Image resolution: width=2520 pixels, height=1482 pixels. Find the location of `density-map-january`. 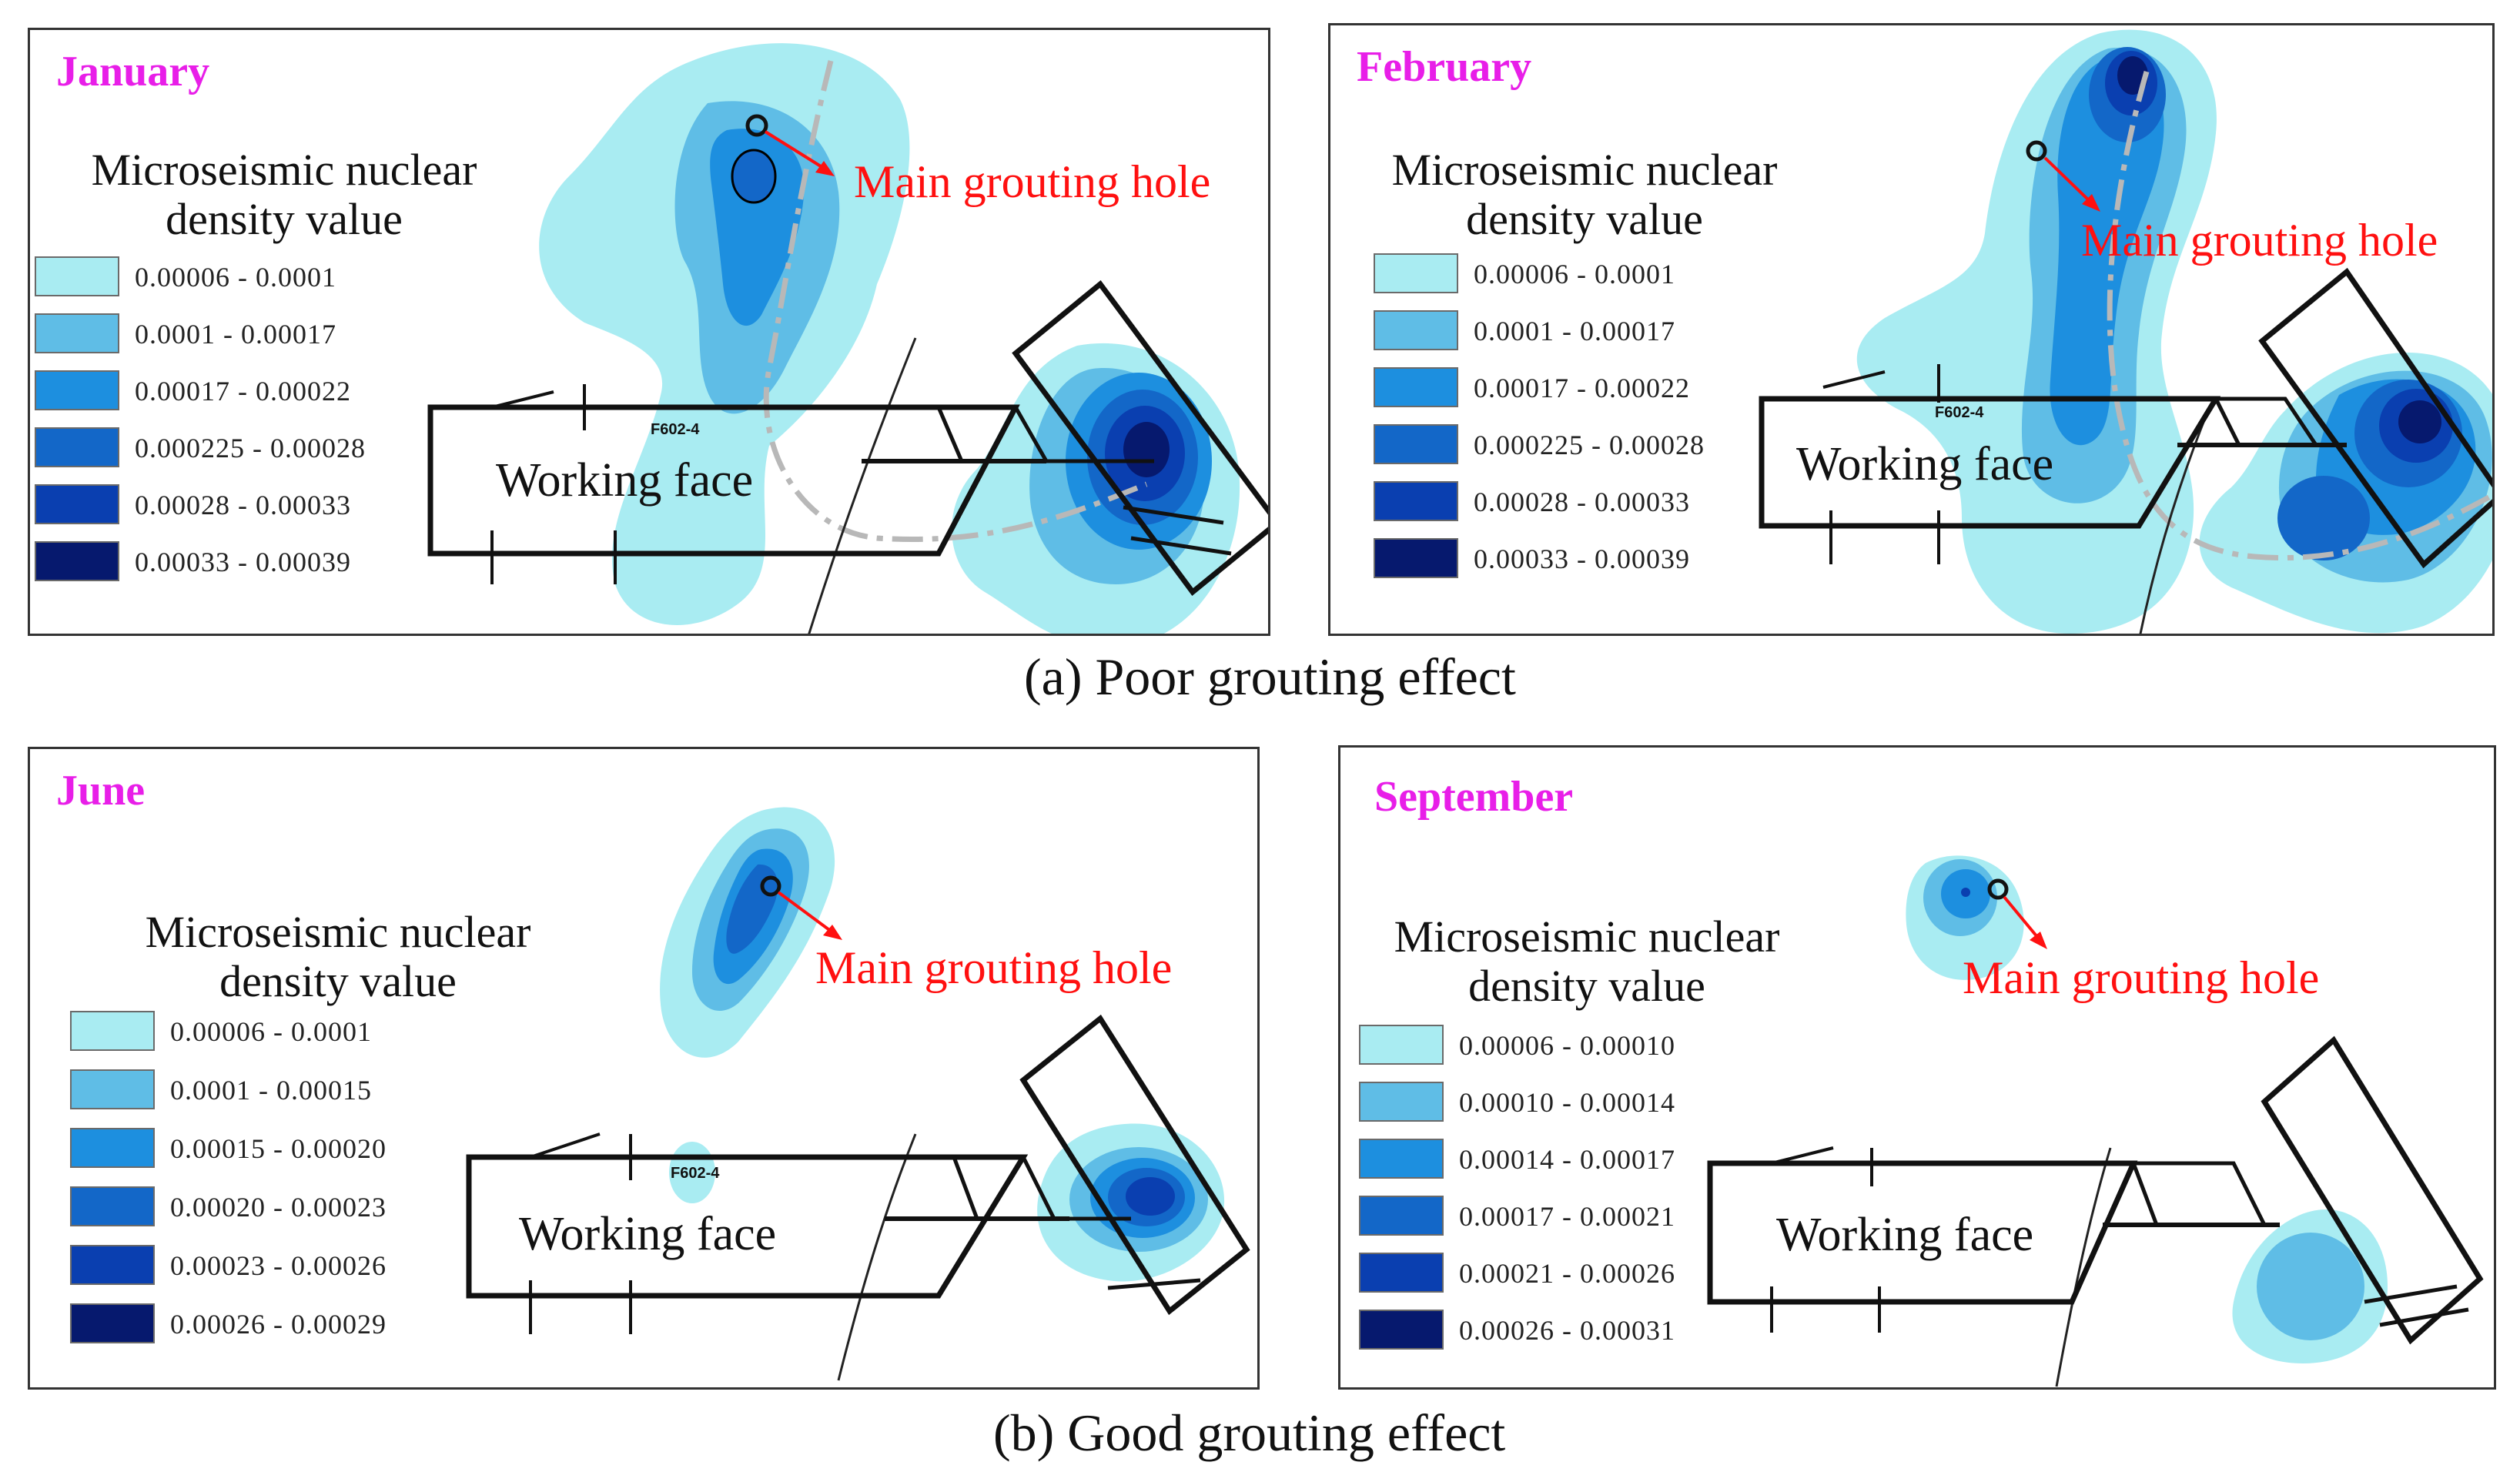

density-map-january is located at coordinates (848, 338).